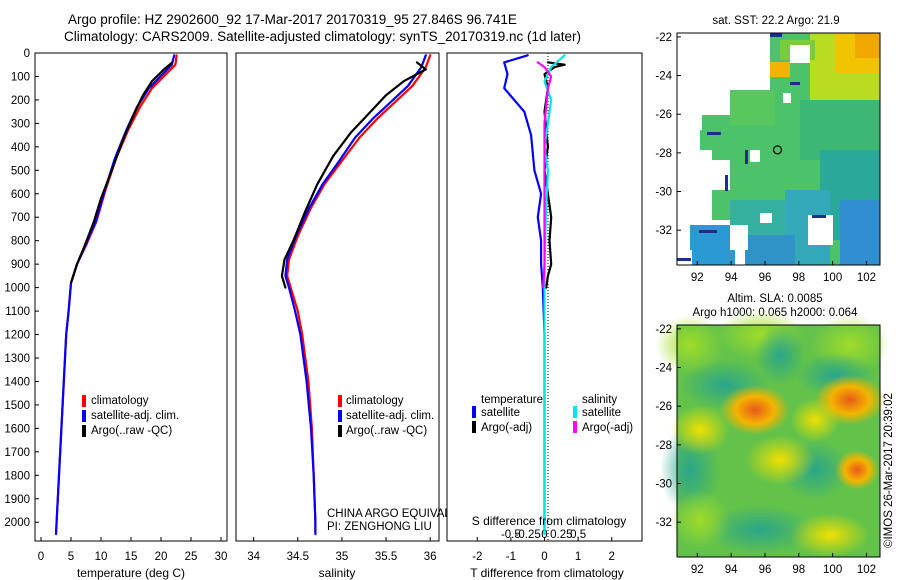  Describe the element at coordinates (27, 54) in the screenshot. I see `depth-tick-label: 0` at that location.